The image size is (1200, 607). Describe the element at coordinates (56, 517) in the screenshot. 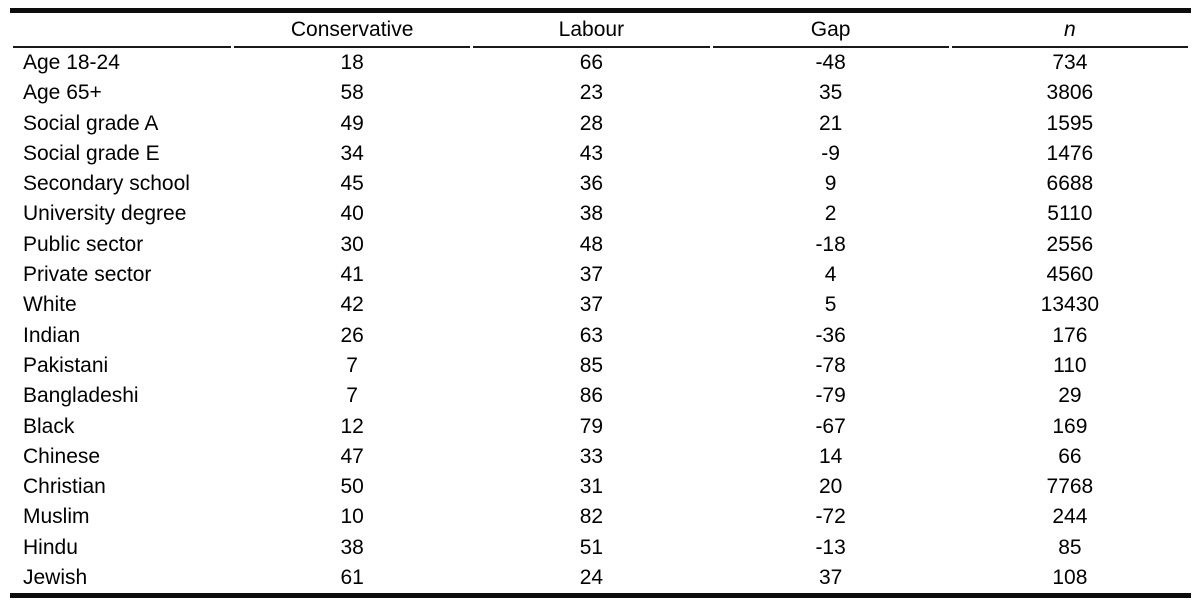

I see `row-label-cell: Muslim` at that location.